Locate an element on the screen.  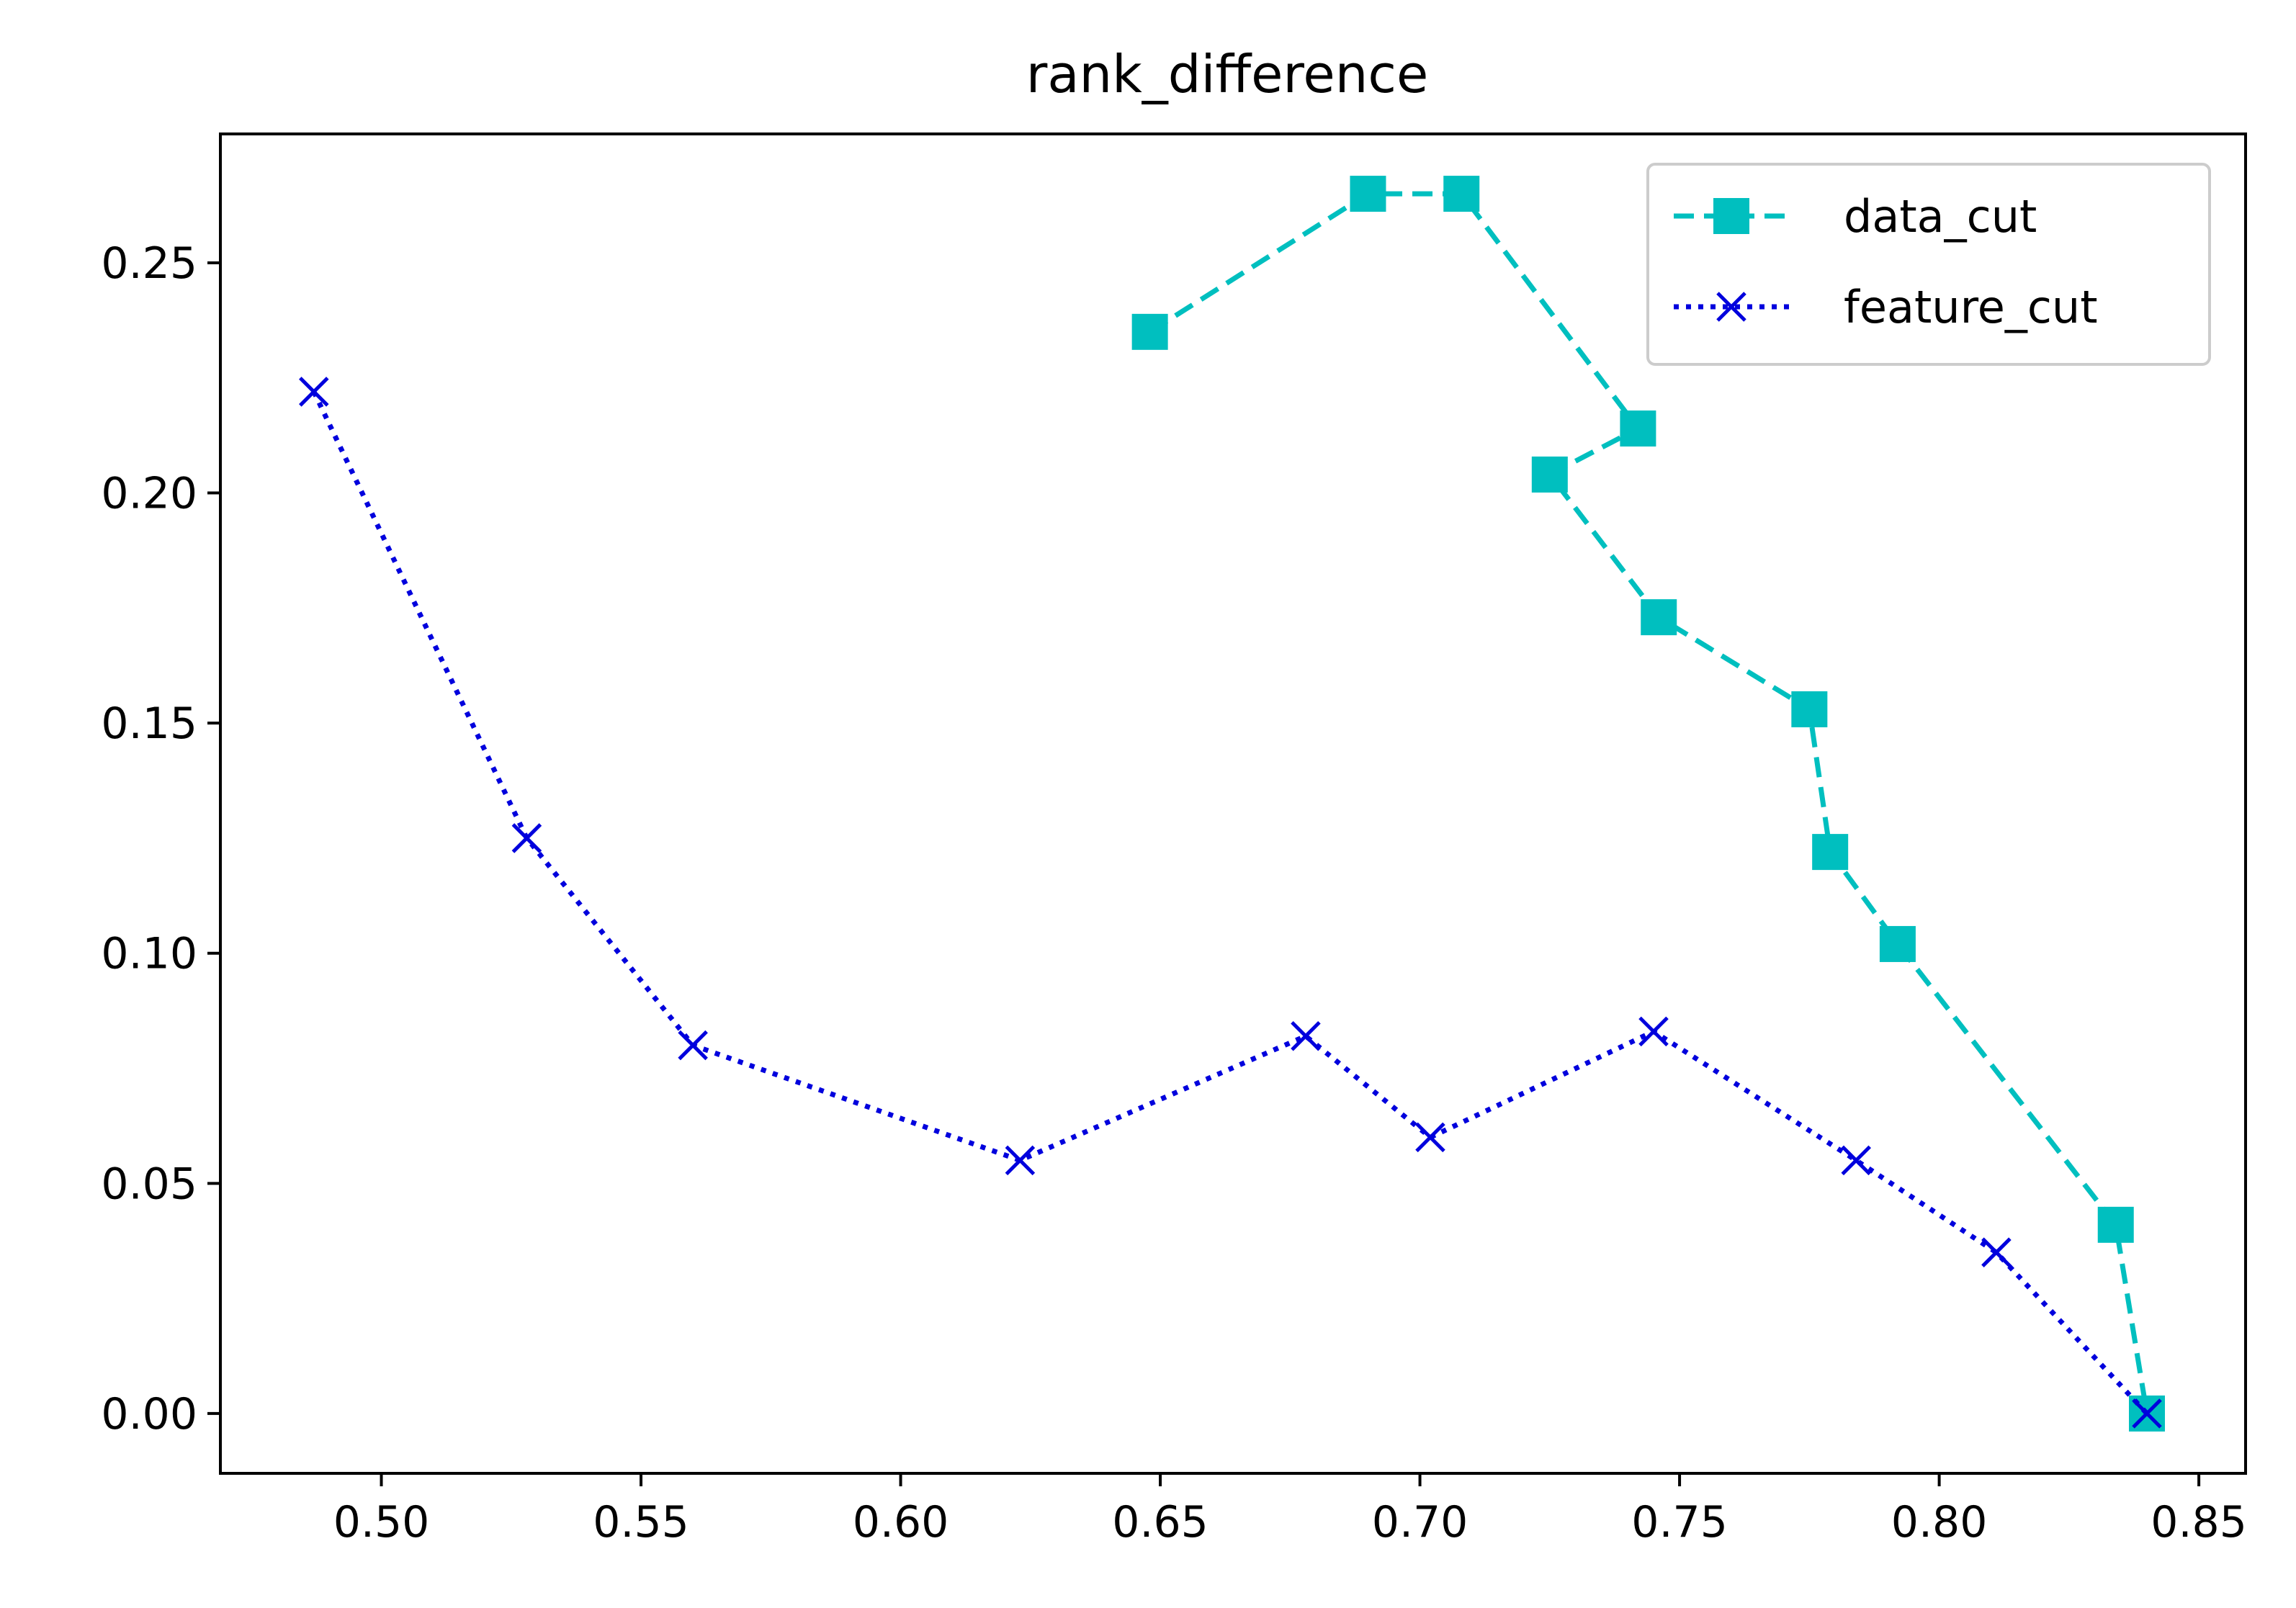
legend-marker-feature-cut is located at coordinates (1731, 307).